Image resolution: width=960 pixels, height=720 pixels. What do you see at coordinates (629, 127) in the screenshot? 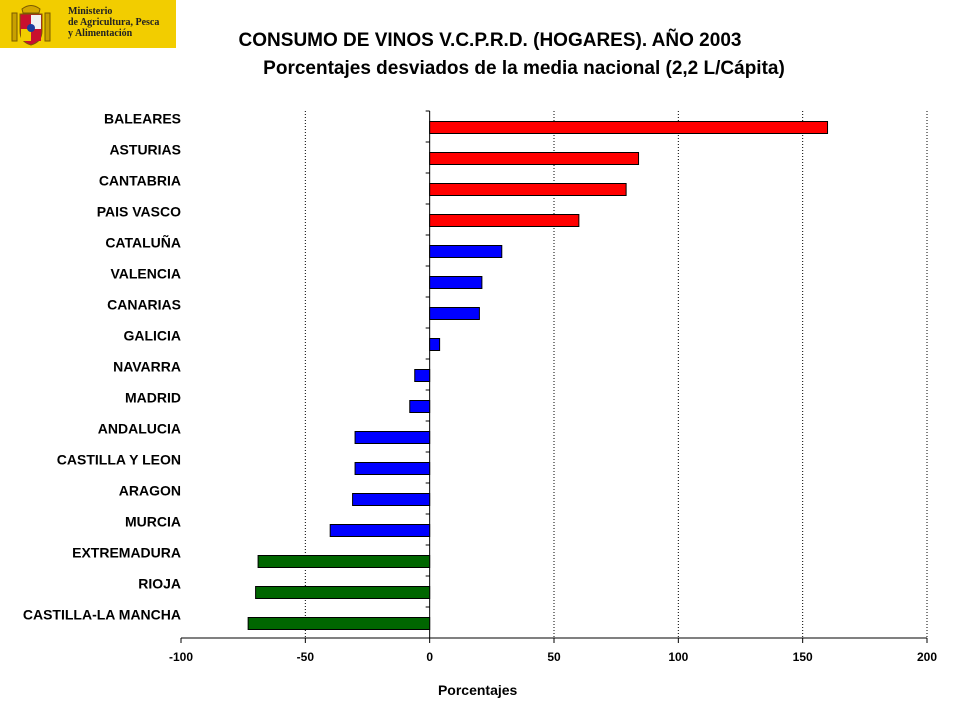
I see `bar-baleares` at bounding box center [629, 127].